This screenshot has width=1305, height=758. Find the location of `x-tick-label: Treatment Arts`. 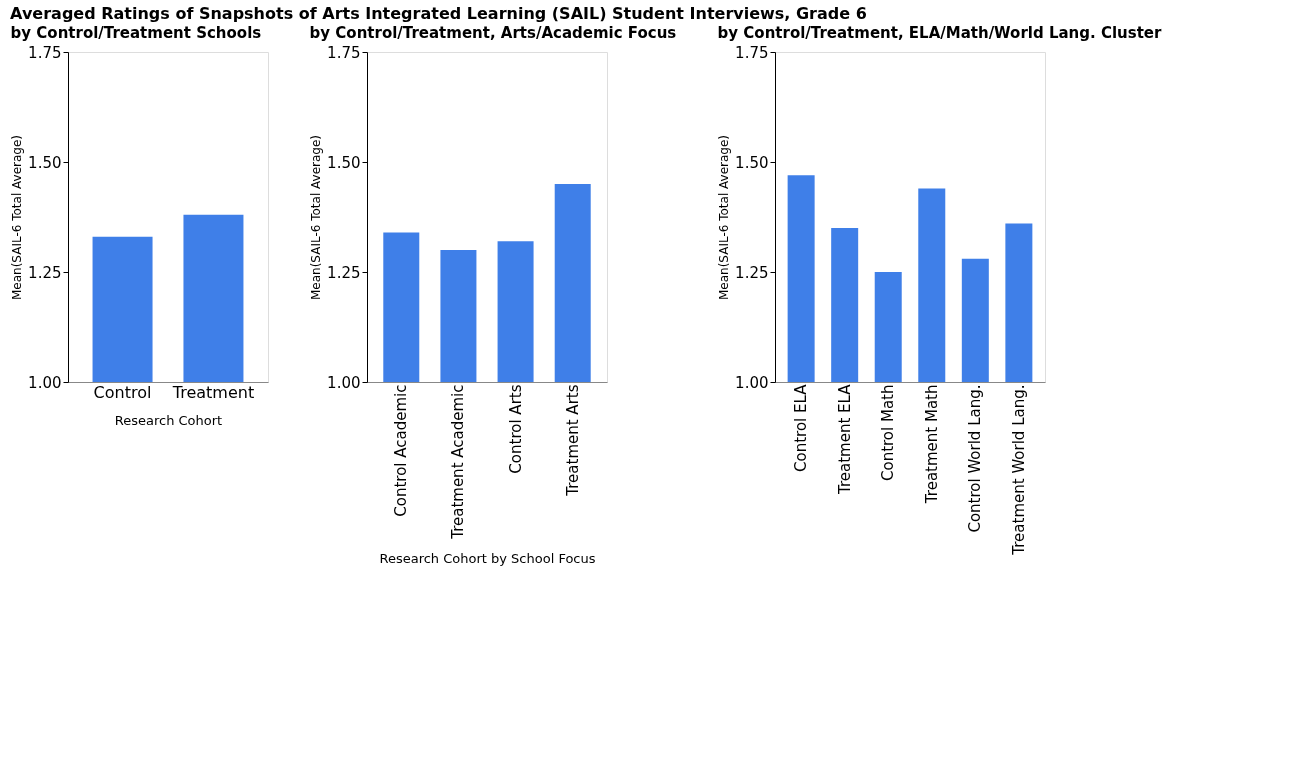

x-tick-label: Treatment Arts is located at coordinates (572, 440).